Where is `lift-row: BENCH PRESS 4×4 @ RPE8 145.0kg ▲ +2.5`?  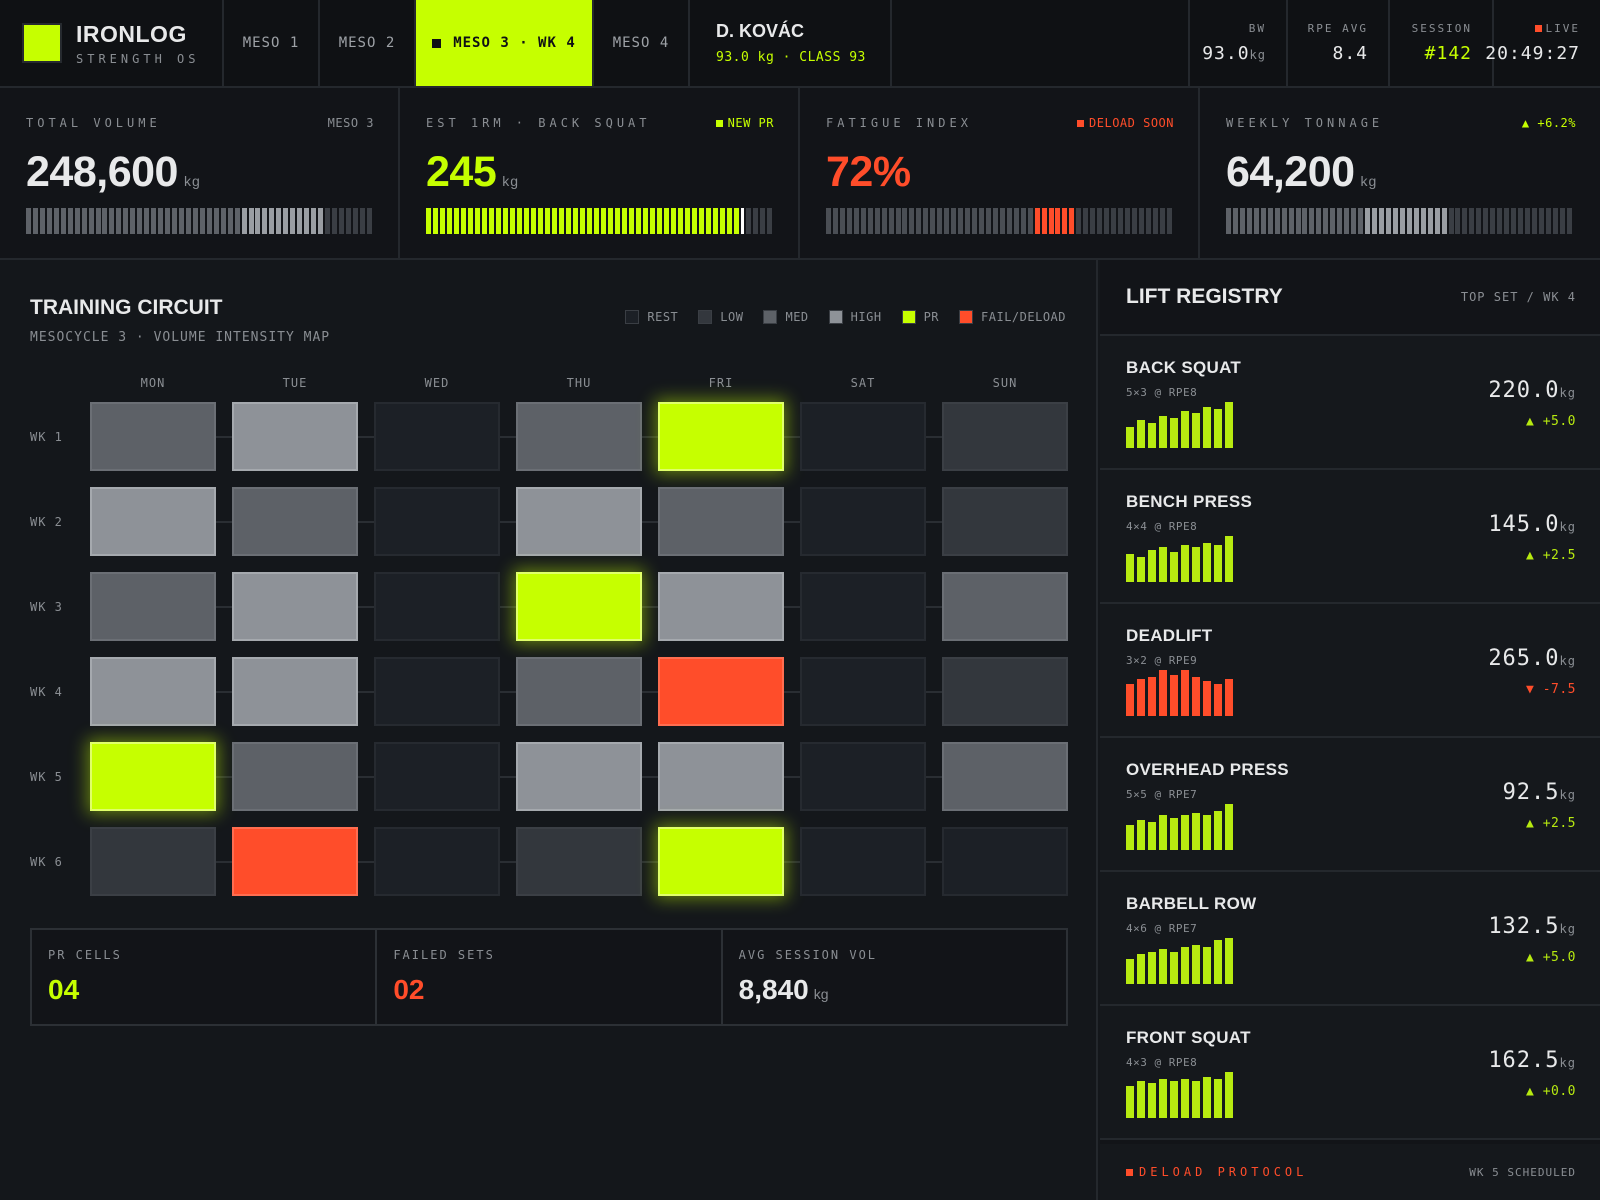 lift-row: BENCH PRESS 4×4 @ RPE8 145.0kg ▲ +2.5 is located at coordinates (1350, 537).